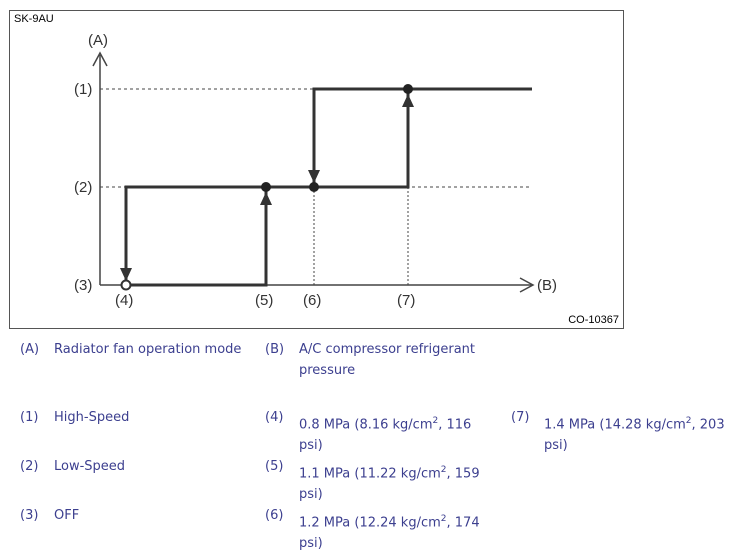 The image size is (739, 558). What do you see at coordinates (520, 417) in the screenshot?
I see `legend-key-7: (7)` at bounding box center [520, 417].